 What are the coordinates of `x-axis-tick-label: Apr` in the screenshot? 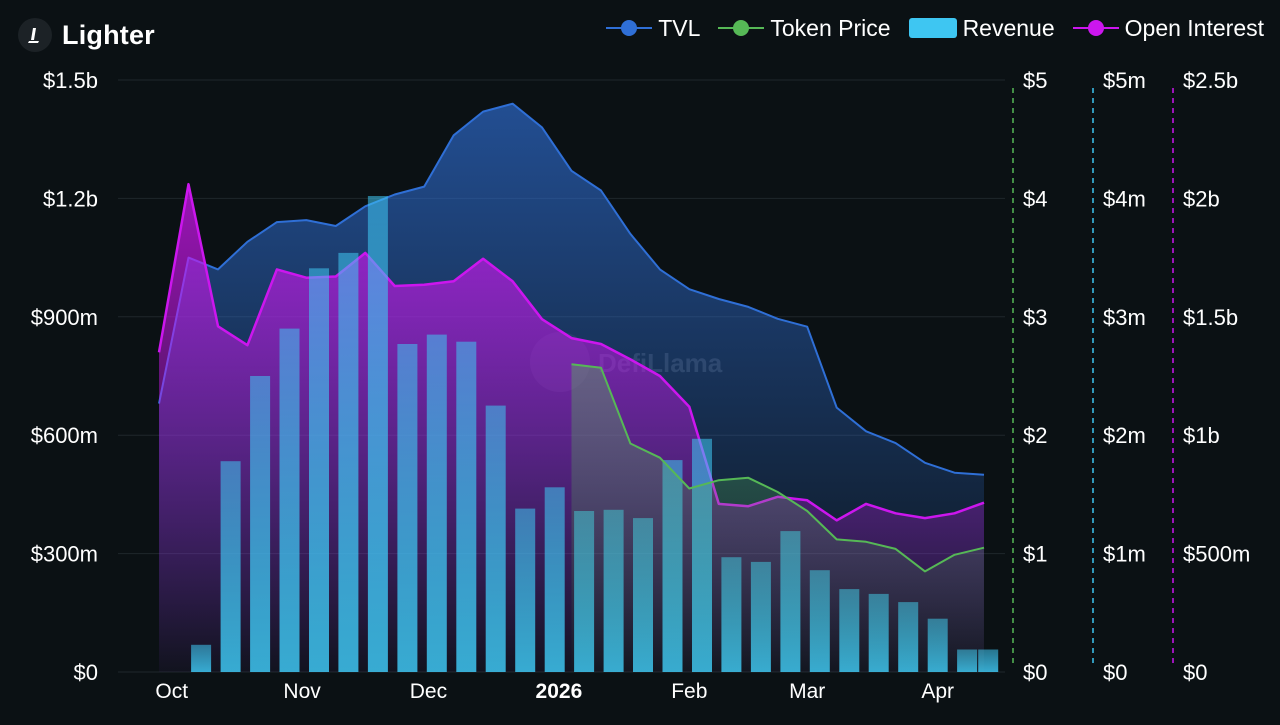 It's located at (937, 691).